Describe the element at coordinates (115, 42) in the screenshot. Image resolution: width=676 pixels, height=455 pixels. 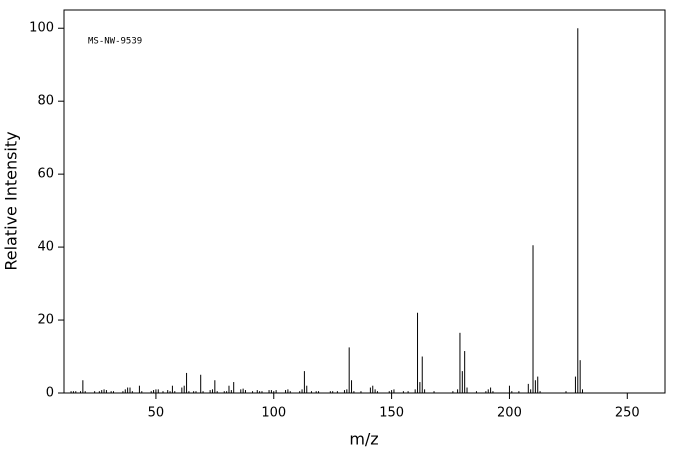
I see `chart-title: MS-NW-9539` at that location.